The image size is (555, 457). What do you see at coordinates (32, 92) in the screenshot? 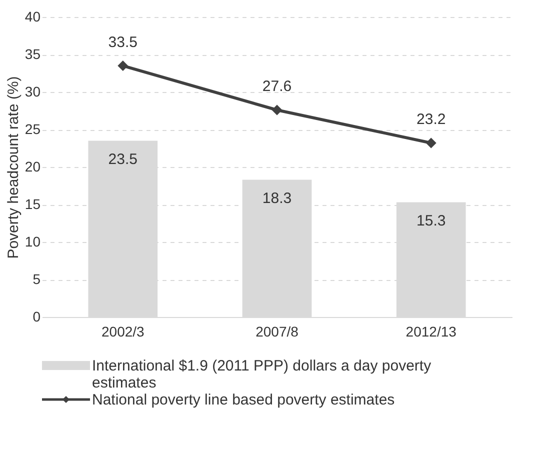
I see `y-tick-label: 30` at bounding box center [32, 92].